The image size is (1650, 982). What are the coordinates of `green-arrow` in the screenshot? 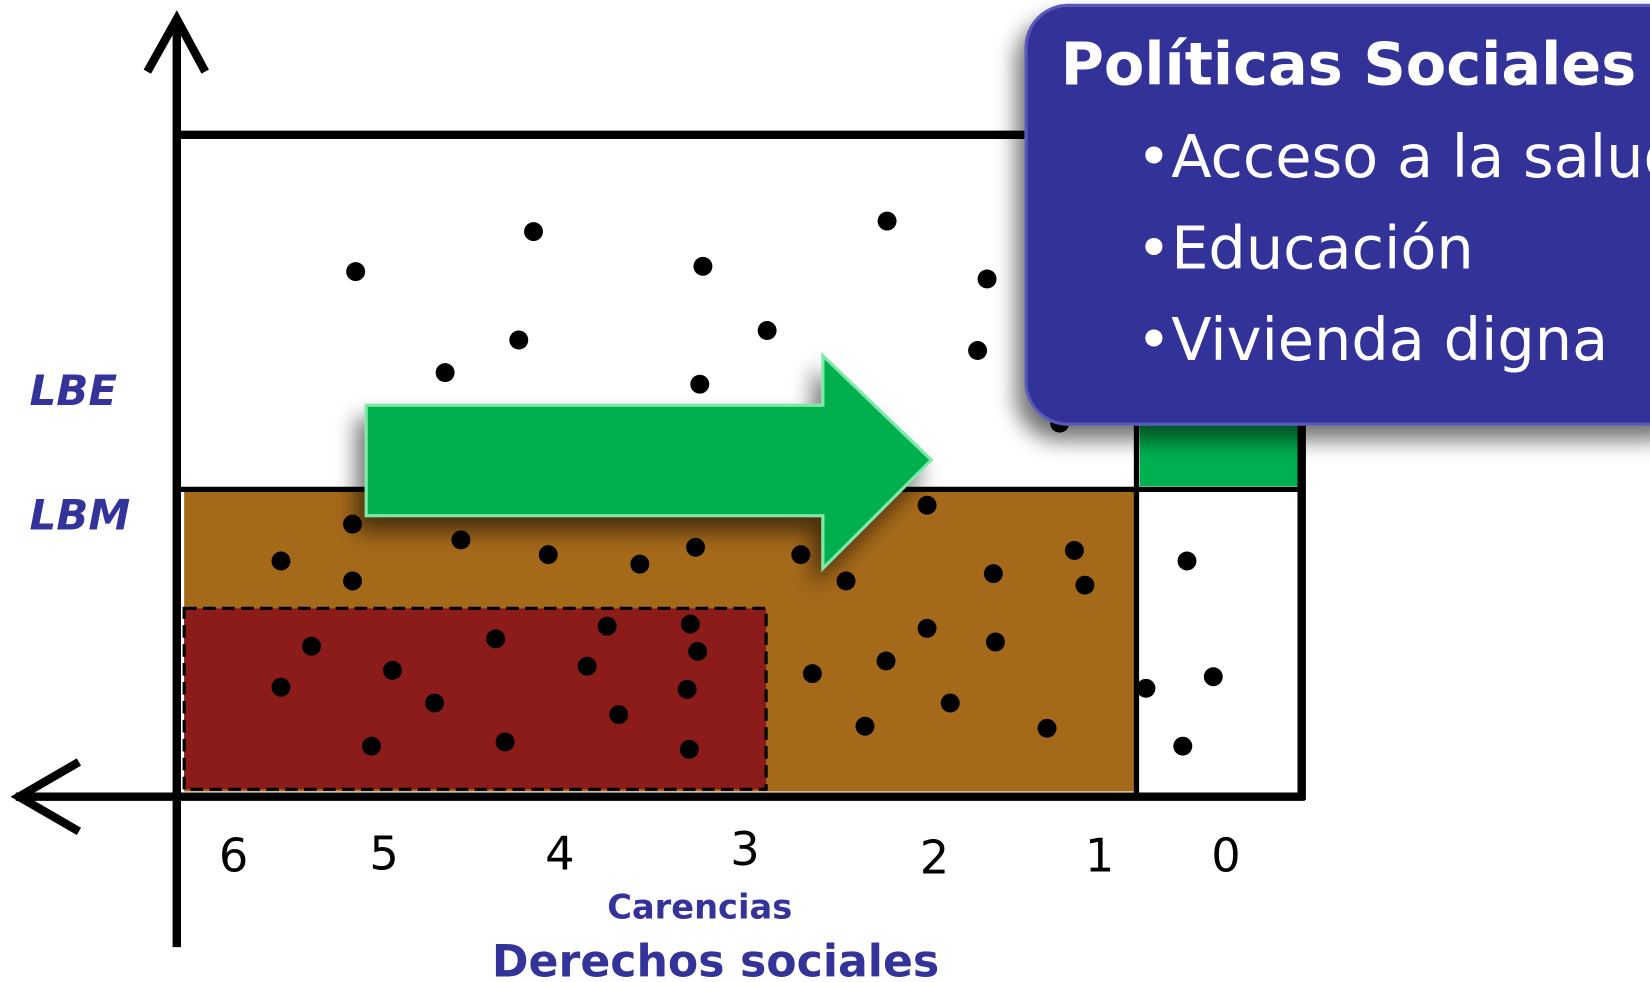 It's located at (649, 462).